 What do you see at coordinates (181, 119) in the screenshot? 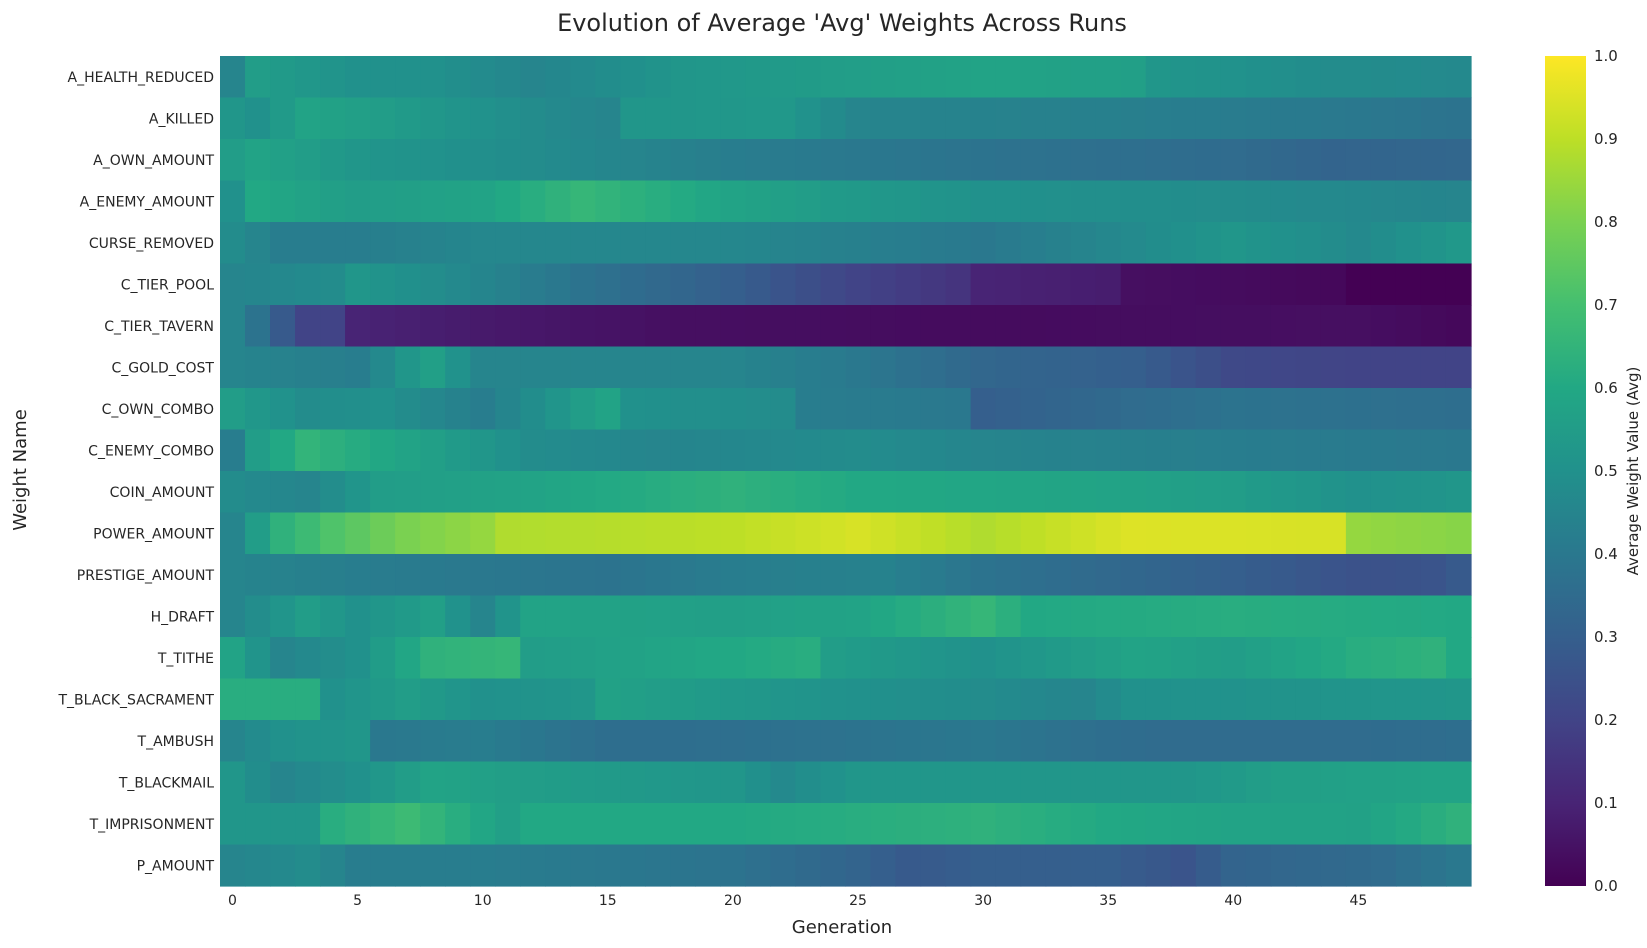
I see `y-tick-label: A_KILLED` at bounding box center [181, 119].